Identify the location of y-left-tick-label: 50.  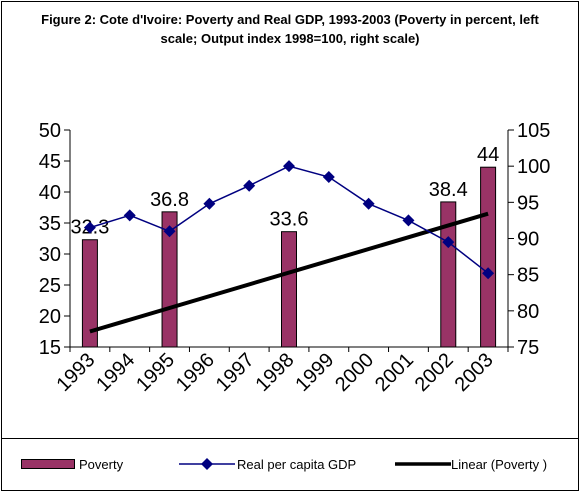
(50, 131).